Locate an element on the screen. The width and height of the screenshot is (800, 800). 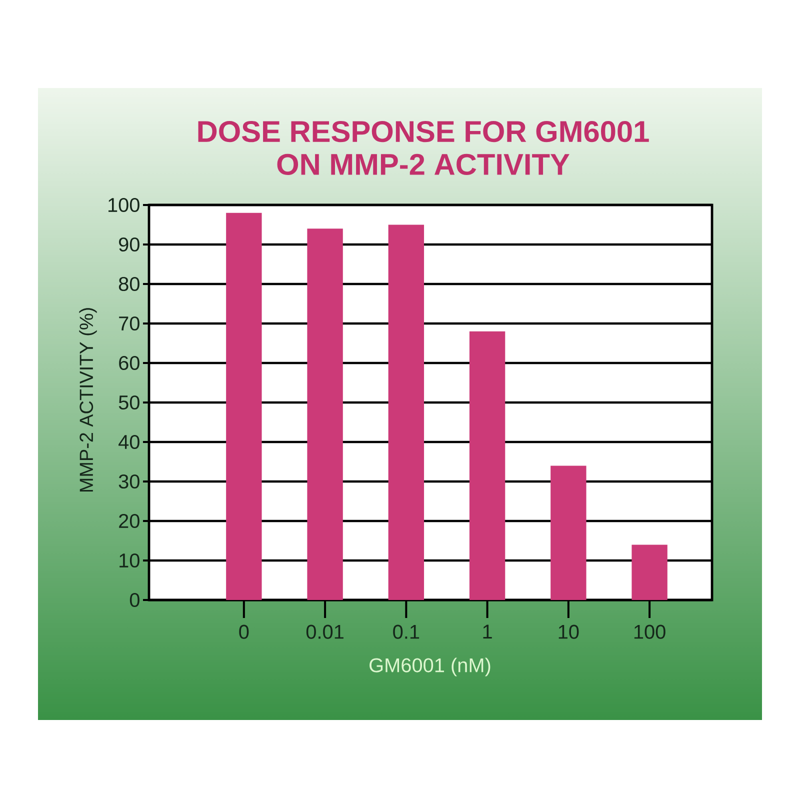
y-axis-title: MMP-2 ACTIVITY (%) is located at coordinates (88, 400).